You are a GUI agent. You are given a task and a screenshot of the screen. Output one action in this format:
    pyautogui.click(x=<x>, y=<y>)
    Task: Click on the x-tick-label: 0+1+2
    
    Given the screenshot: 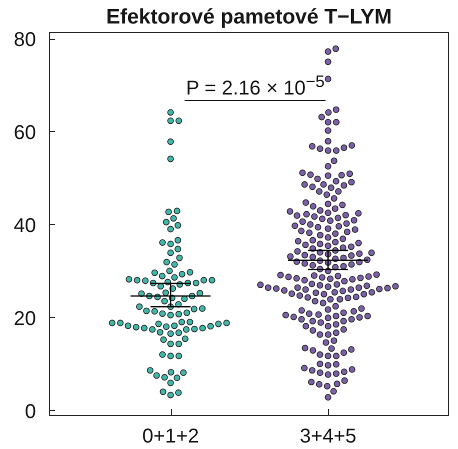 What is the action you would take?
    pyautogui.click(x=170, y=437)
    